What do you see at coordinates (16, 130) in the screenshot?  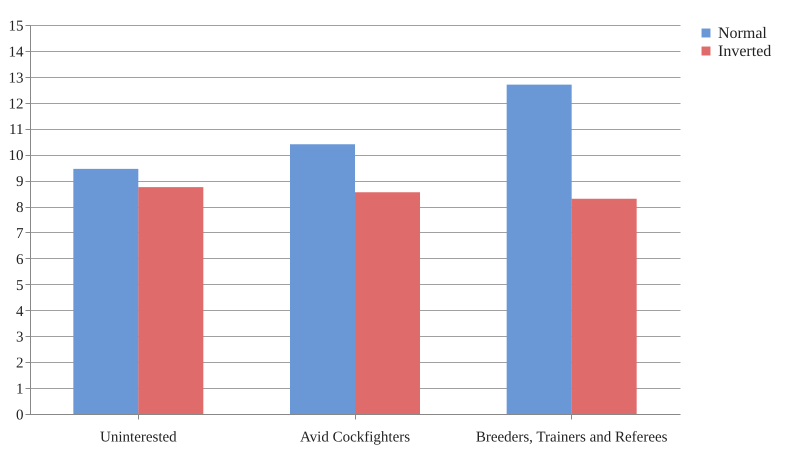 I see `y-tick-label: 11` at bounding box center [16, 130].